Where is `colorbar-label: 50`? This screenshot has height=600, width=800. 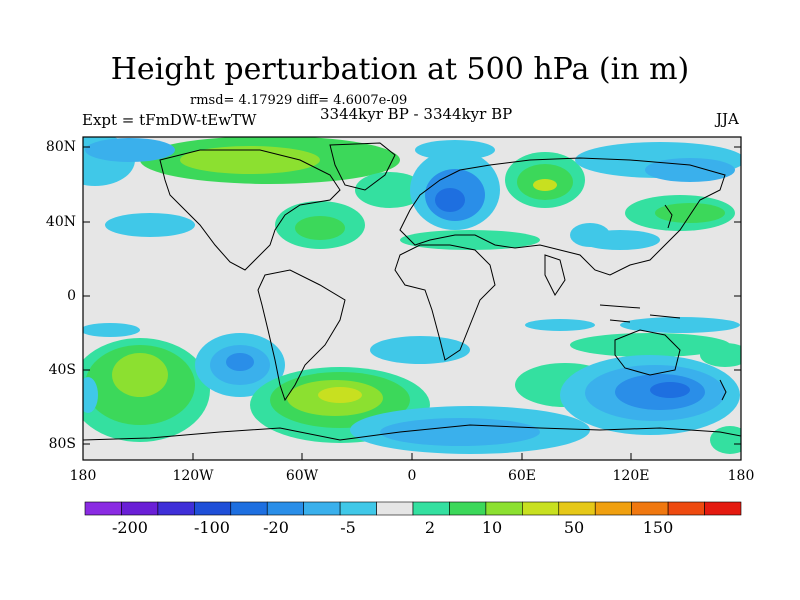
colorbar-label: 50 is located at coordinates (574, 527).